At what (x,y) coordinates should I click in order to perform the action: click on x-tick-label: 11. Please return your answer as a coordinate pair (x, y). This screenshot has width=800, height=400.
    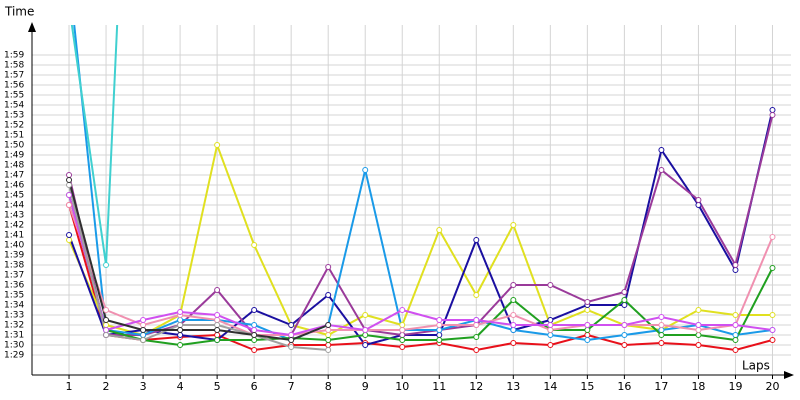
    Looking at the image, I should click on (439, 386).